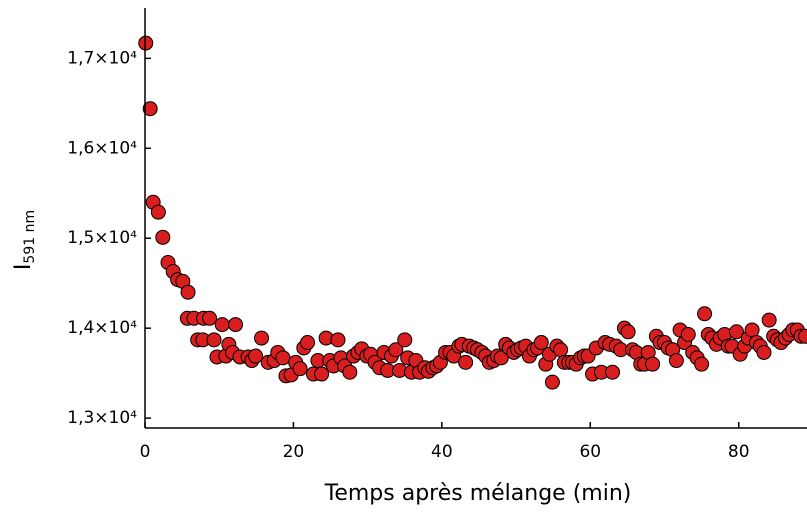 The width and height of the screenshot is (807, 513). I want to click on x-tick-label: 60, so click(590, 452).